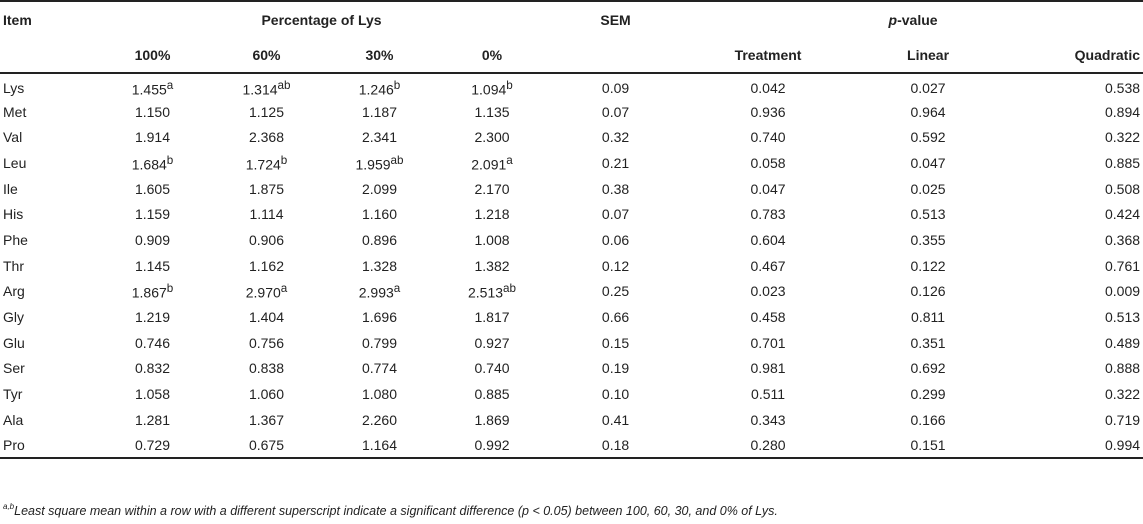 The height and width of the screenshot is (524, 1143). I want to click on cell-treatment: 0.936, so click(768, 112).